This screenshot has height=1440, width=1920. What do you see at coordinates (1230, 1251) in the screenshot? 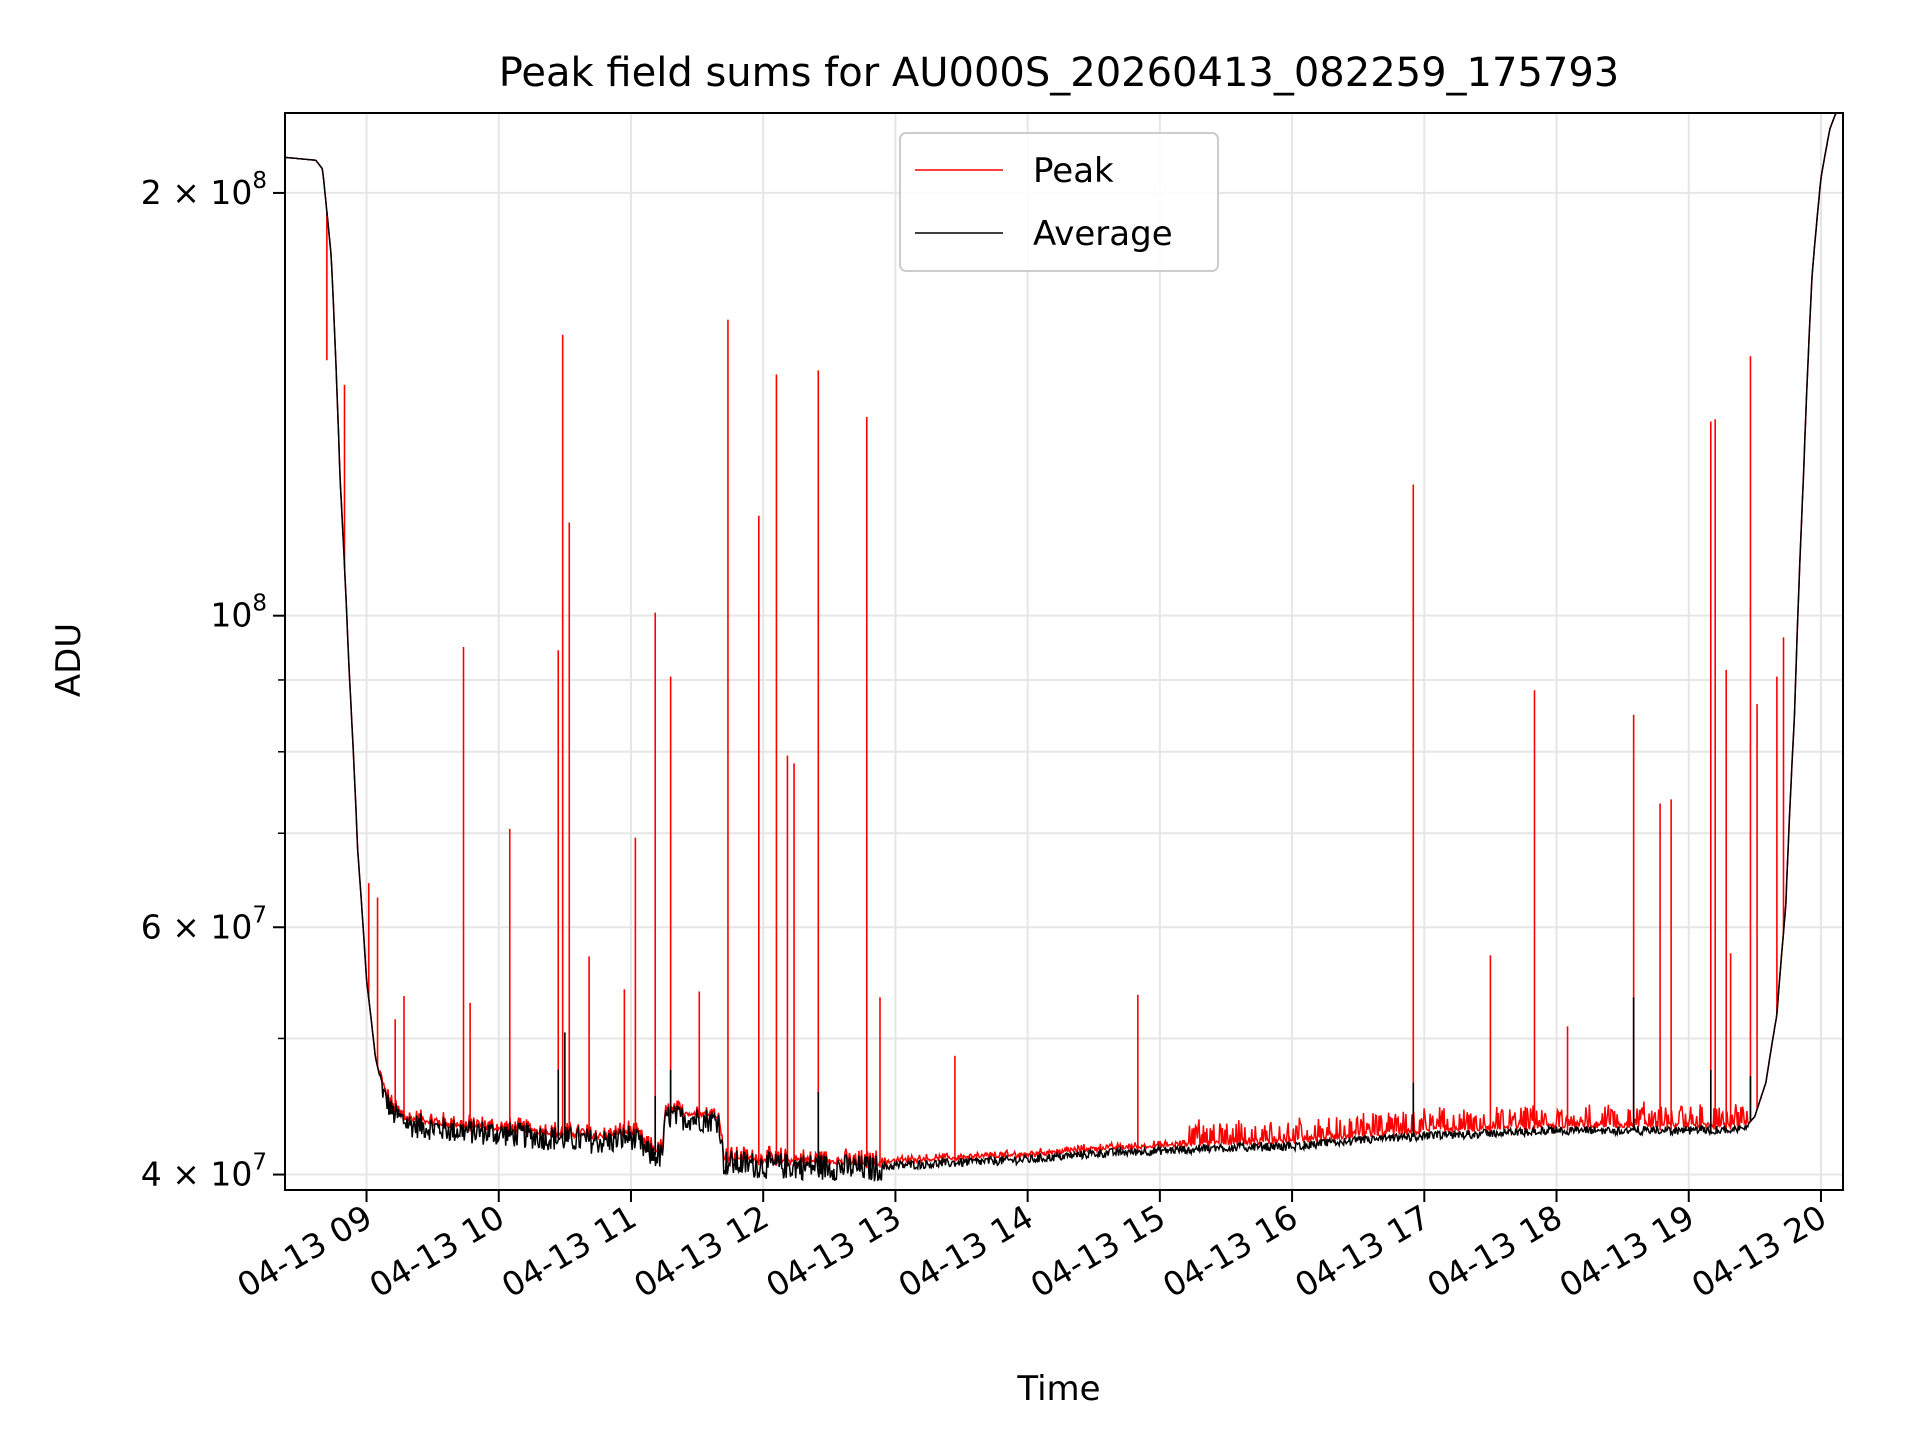
I see `x-tick-label: 04-13 16` at bounding box center [1230, 1251].